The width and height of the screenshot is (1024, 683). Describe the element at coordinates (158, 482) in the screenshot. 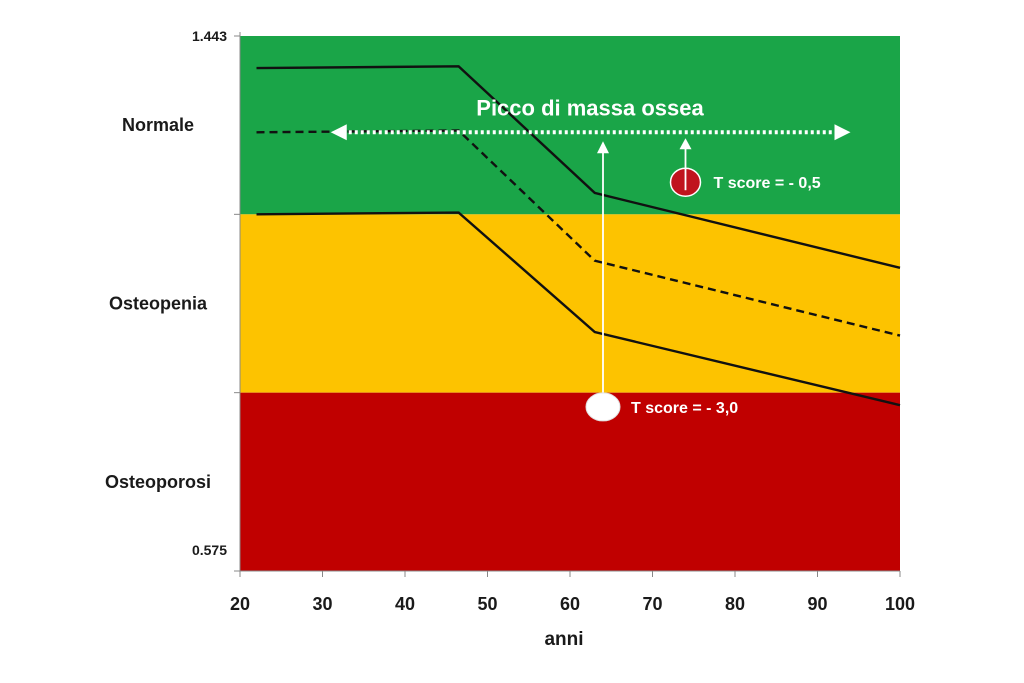

I see `zone-label-osteoporosi: Osteoporosi` at that location.